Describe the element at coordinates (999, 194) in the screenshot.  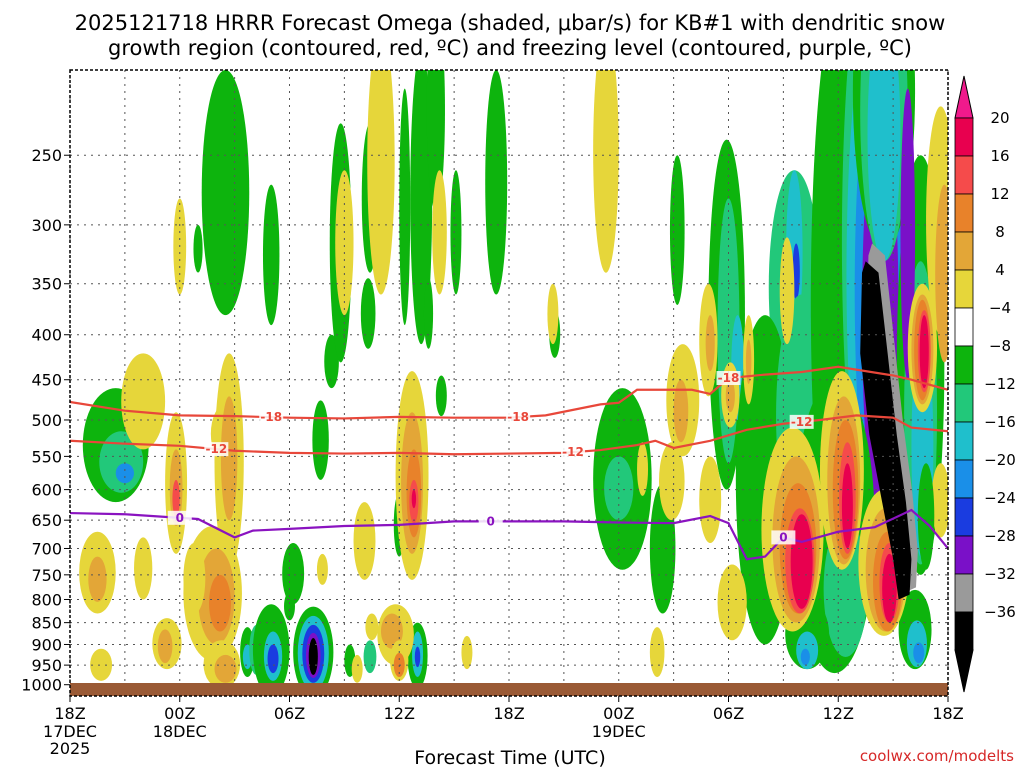
I see `colorbar-label: 12` at that location.